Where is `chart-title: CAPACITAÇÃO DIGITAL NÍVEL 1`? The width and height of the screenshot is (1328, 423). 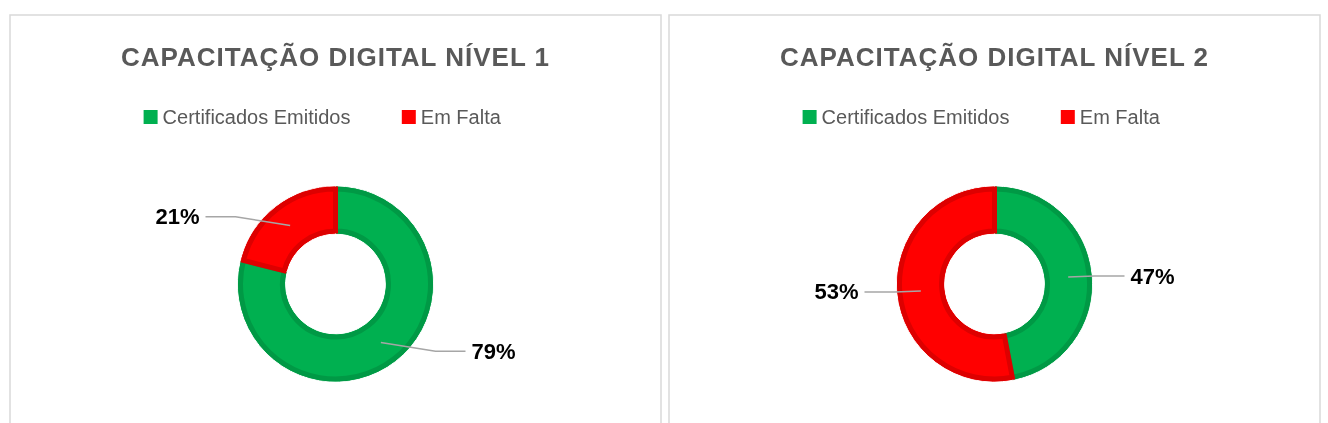
chart-title: CAPACITAÇÃO DIGITAL NÍVEL 1 is located at coordinates (335, 57).